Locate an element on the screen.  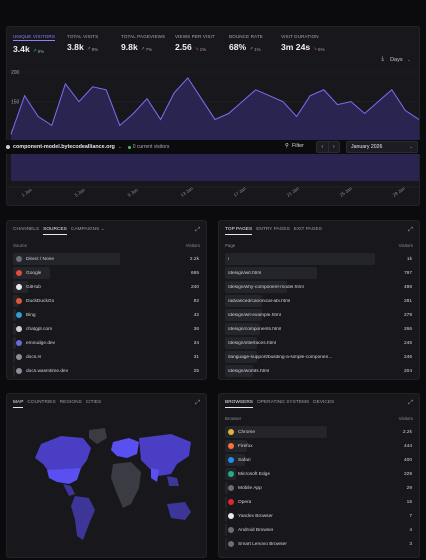
list-item: Chrome 2.2k is located at coordinates (319, 432).